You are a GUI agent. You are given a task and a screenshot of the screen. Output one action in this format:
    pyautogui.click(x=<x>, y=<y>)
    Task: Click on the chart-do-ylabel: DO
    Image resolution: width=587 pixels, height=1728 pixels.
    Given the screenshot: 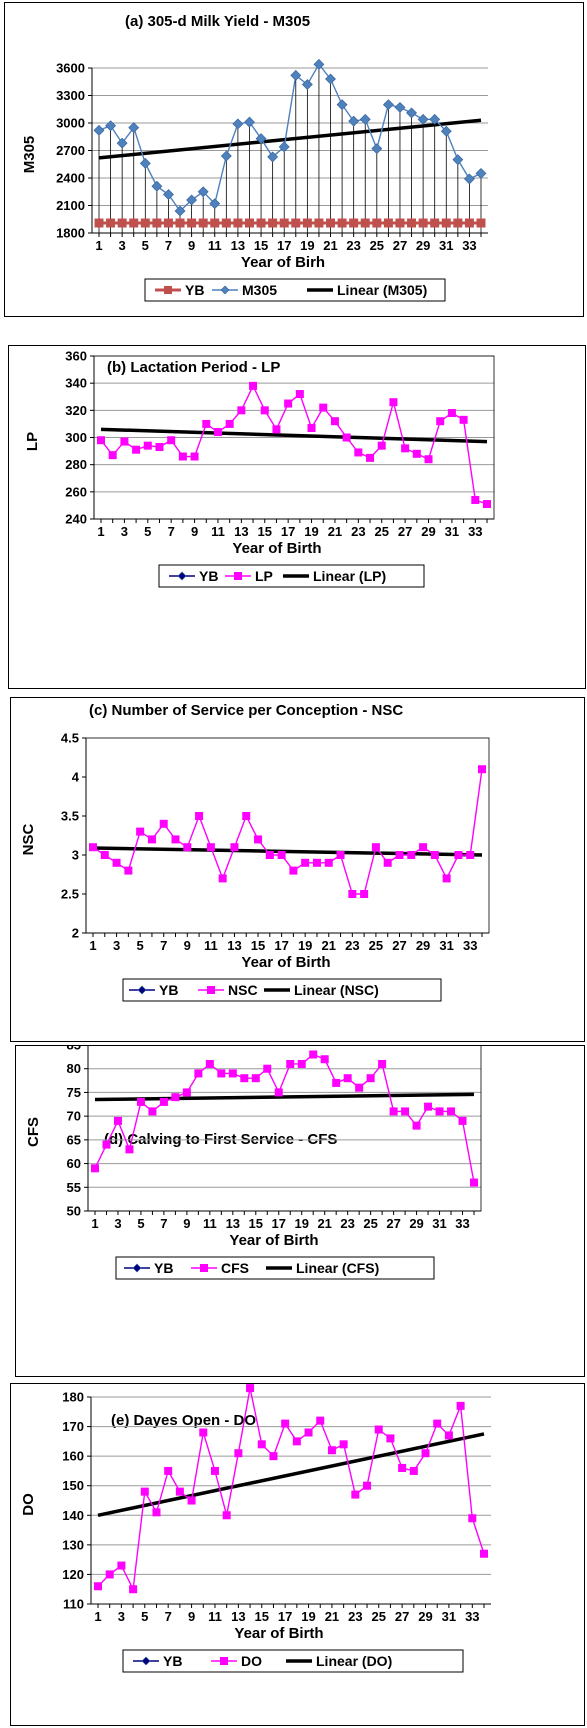 What is the action you would take?
    pyautogui.click(x=28, y=1504)
    